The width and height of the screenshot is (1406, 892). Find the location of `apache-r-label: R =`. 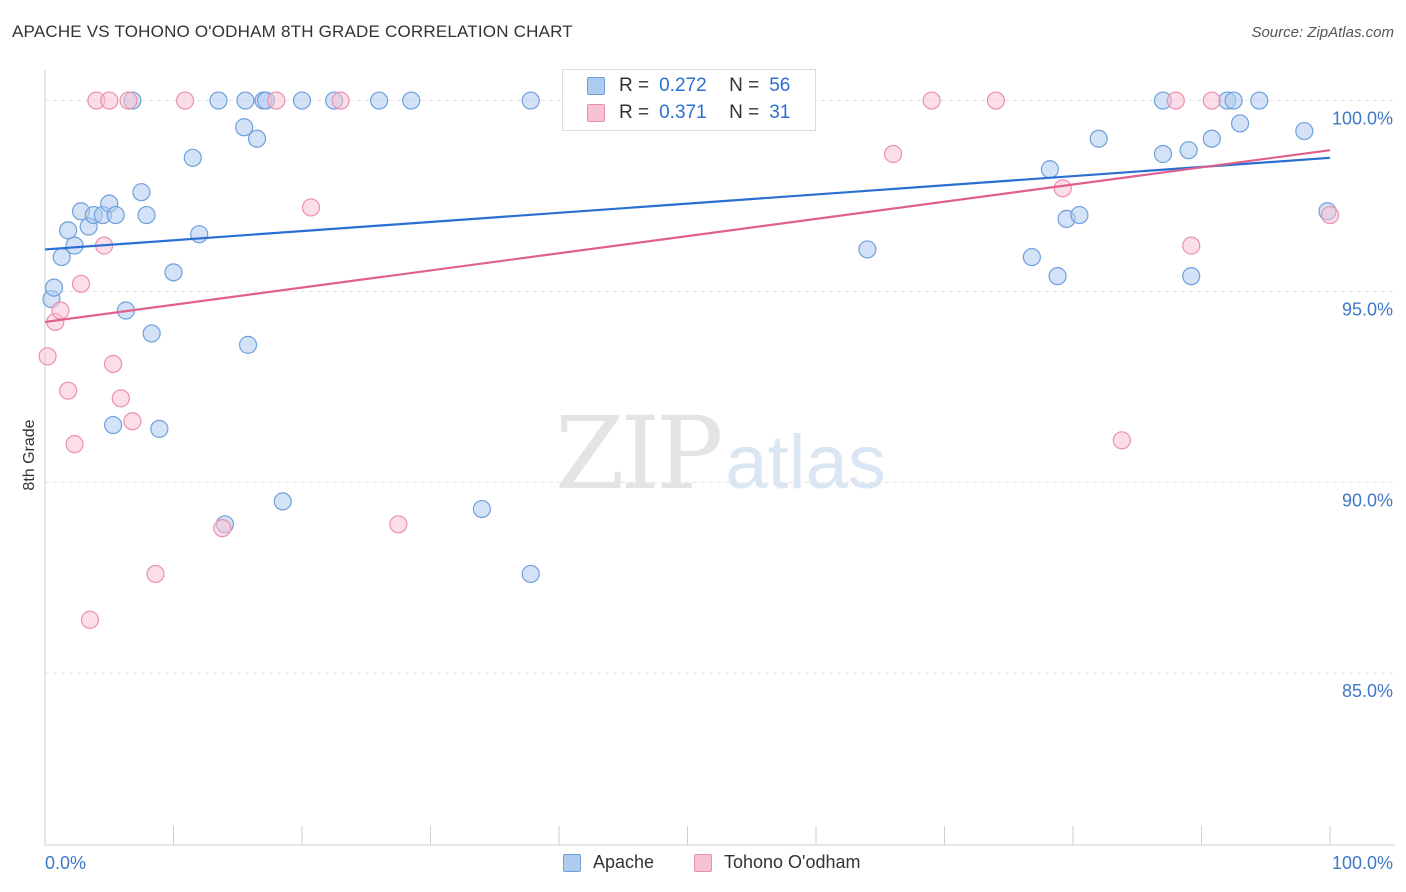

apache-r-label: R = is located at coordinates (634, 85).